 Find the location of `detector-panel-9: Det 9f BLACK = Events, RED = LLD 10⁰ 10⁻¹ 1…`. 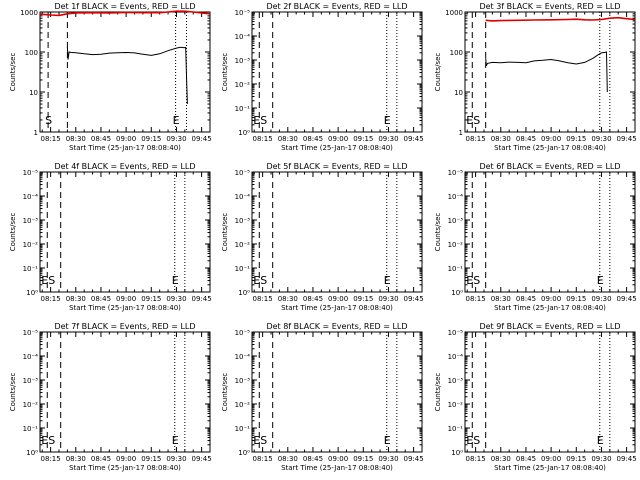

detector-panel-9: Det 9f BLACK = Events, RED = LLD 10⁰ 10⁻¹ 1… is located at coordinates (535, 397).